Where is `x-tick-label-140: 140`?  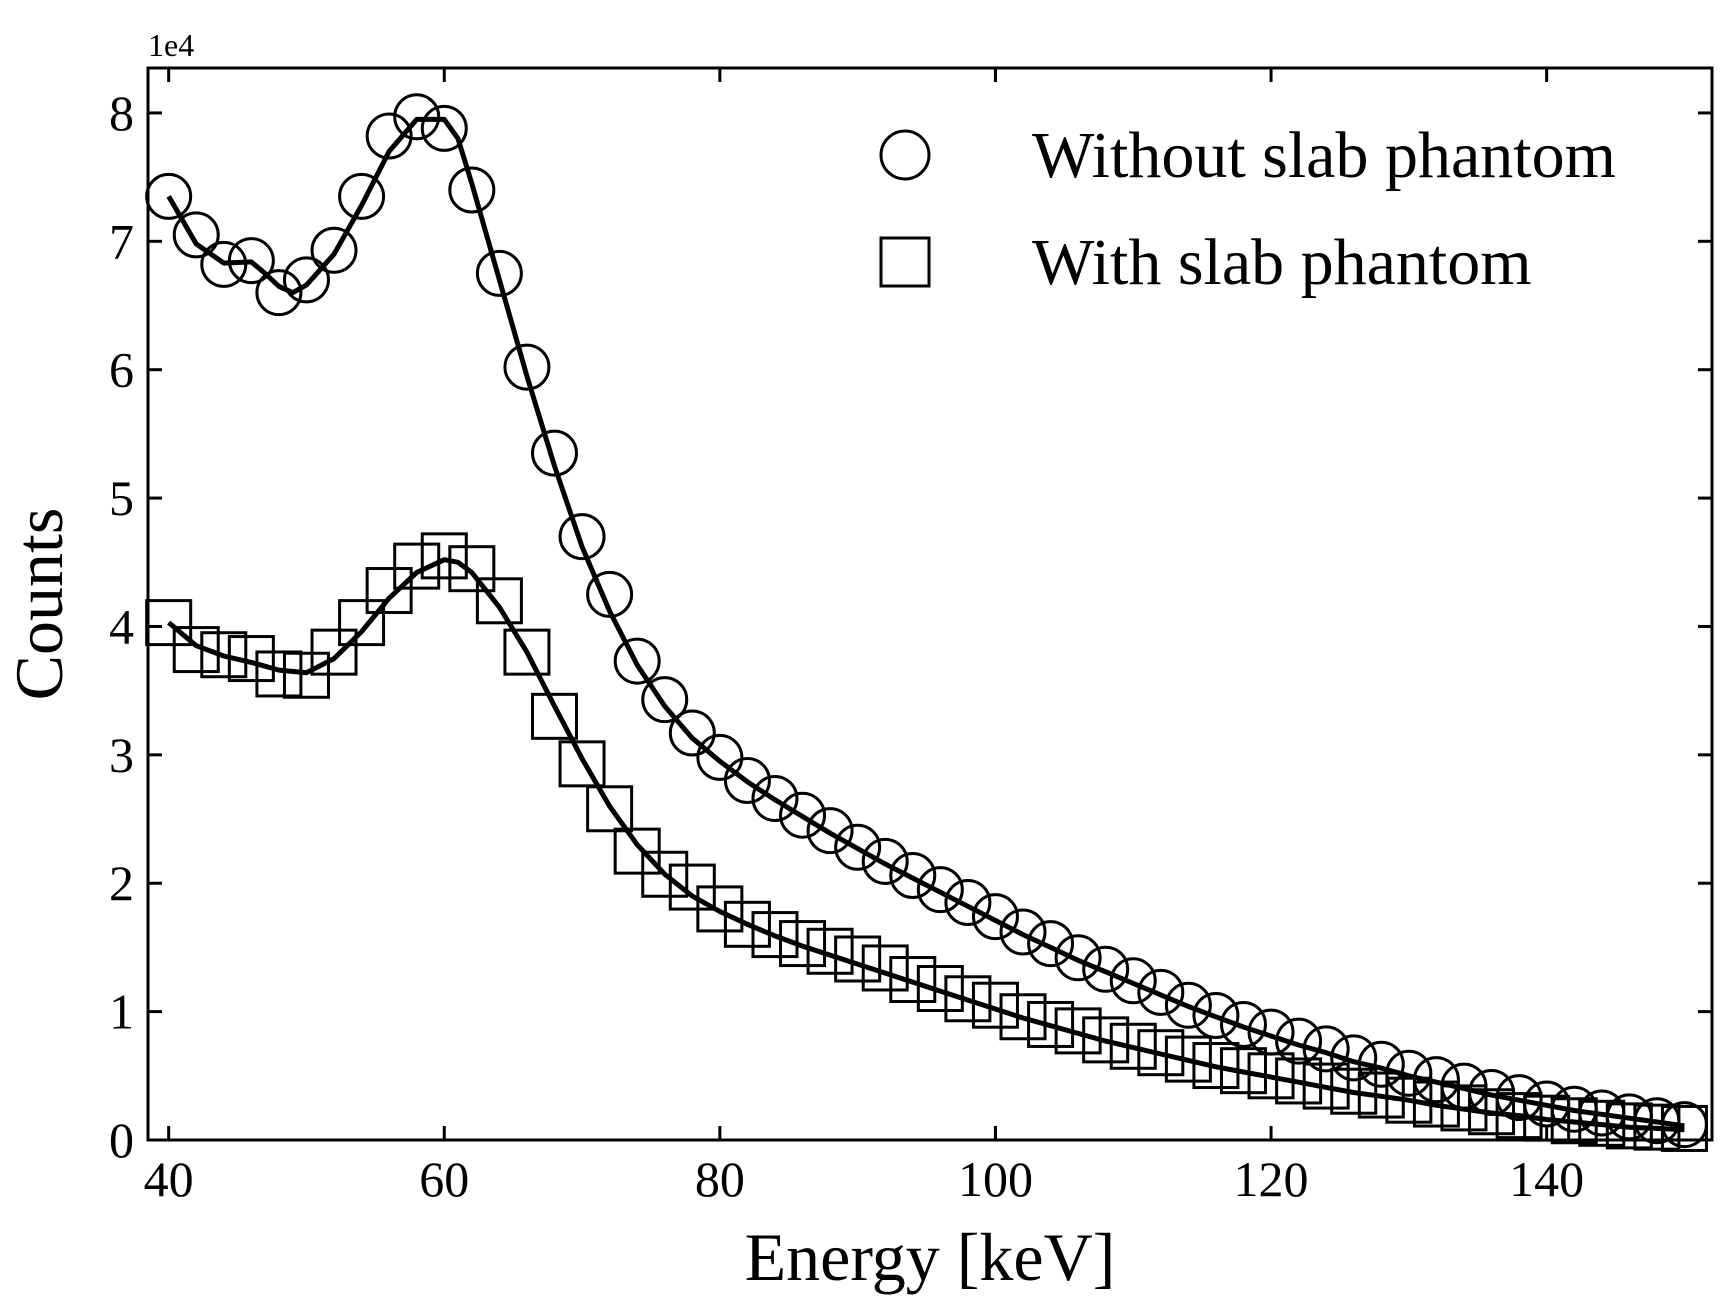 x-tick-label-140: 140 is located at coordinates (1546, 1179).